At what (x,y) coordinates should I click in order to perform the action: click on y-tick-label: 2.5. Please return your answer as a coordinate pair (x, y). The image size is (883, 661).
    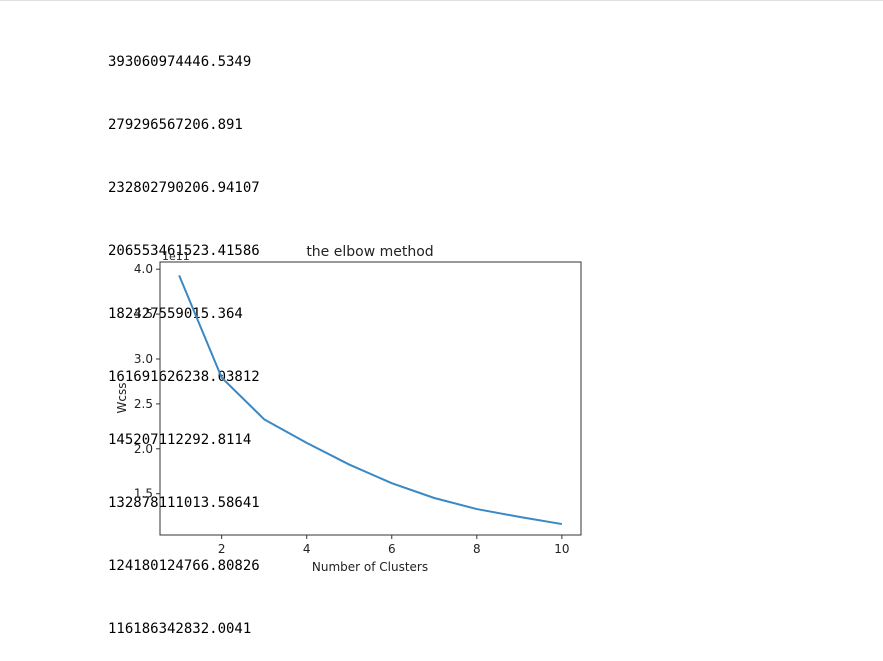
    Looking at the image, I should click on (143, 404).